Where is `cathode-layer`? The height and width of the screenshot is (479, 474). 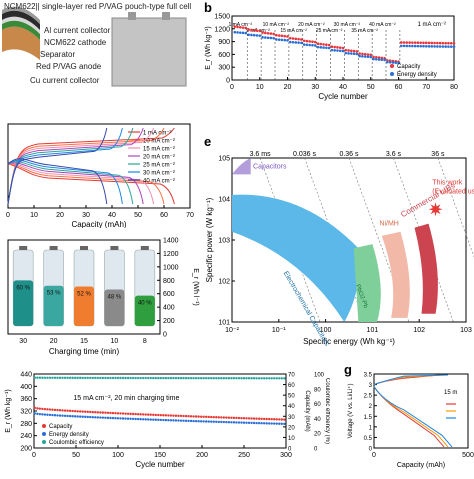 cathode-layer is located at coordinates (21, 20).